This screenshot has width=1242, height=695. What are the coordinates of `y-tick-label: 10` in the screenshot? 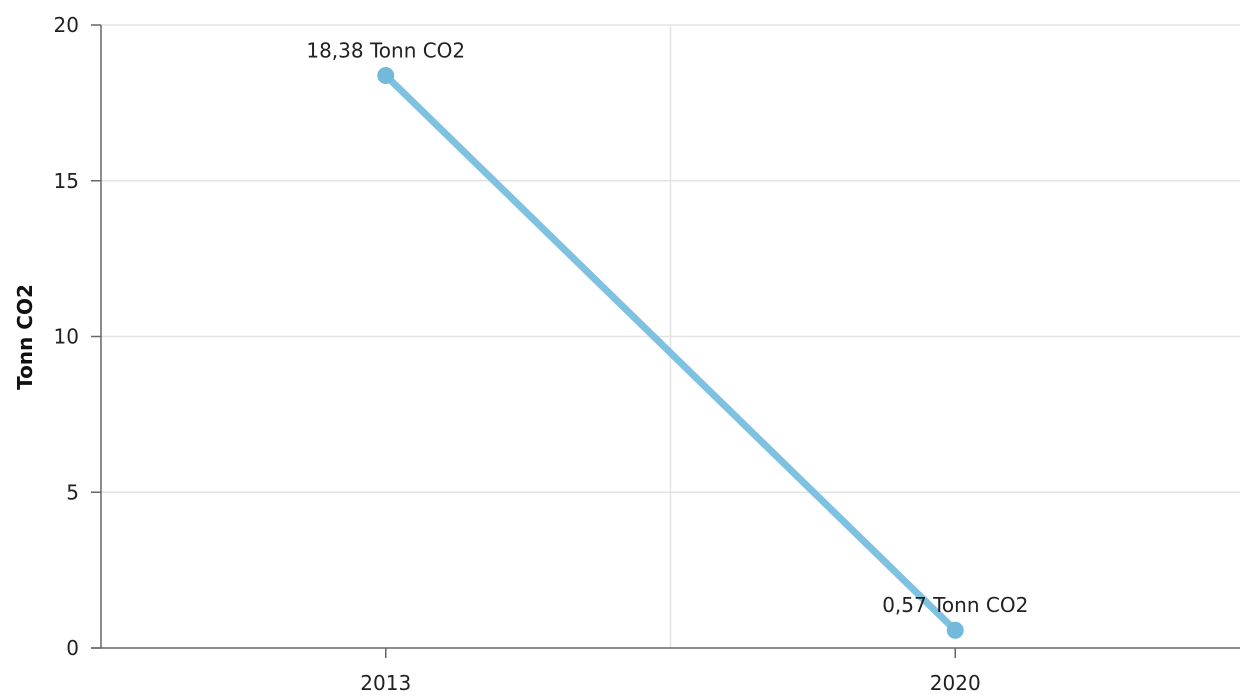 It's located at (66, 337).